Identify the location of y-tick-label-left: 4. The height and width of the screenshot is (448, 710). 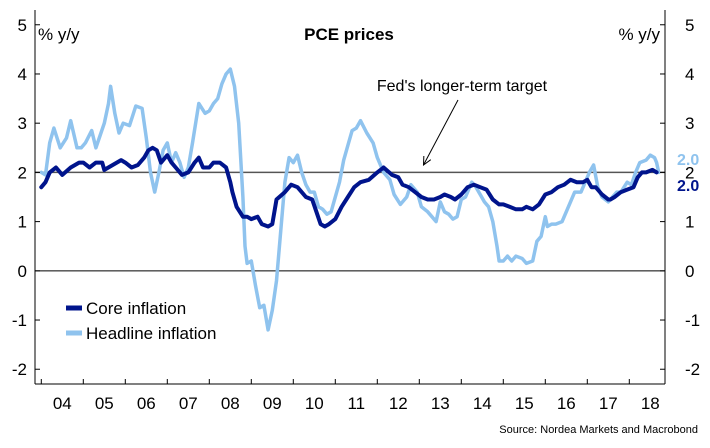
(22, 74).